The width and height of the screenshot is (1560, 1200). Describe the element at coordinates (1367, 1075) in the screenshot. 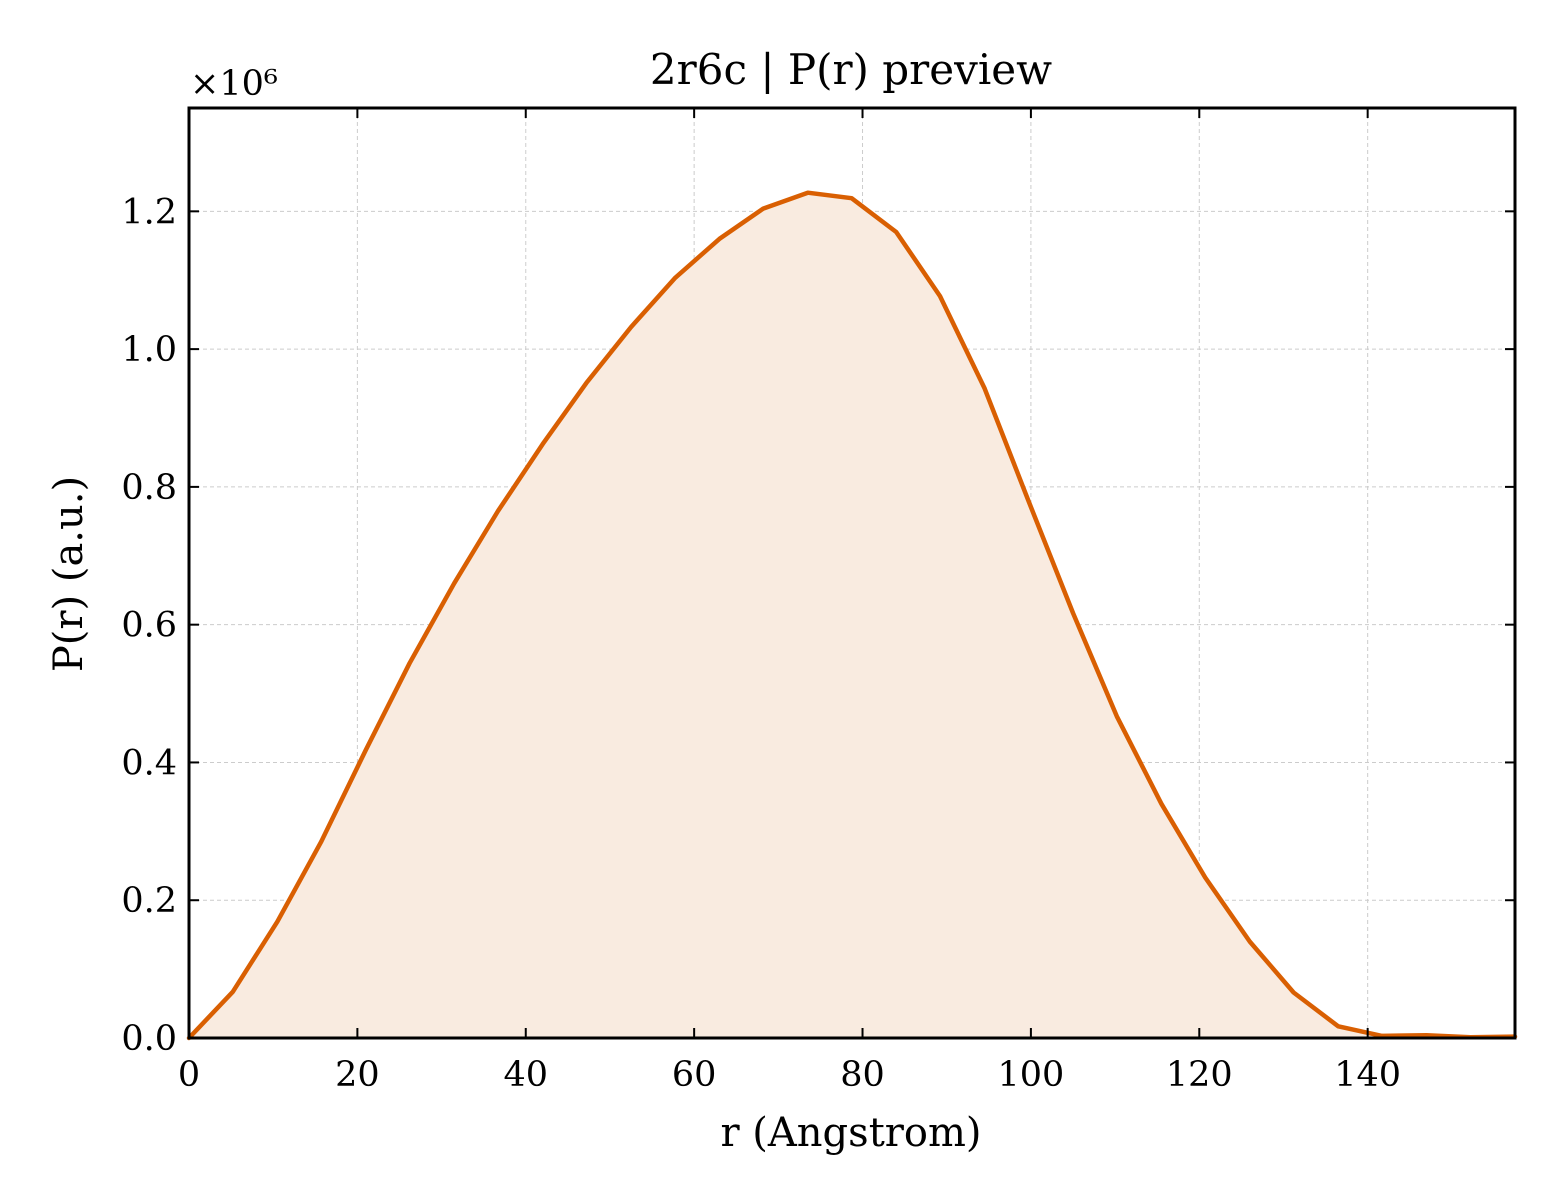

I see `x-tick-label: 140` at that location.